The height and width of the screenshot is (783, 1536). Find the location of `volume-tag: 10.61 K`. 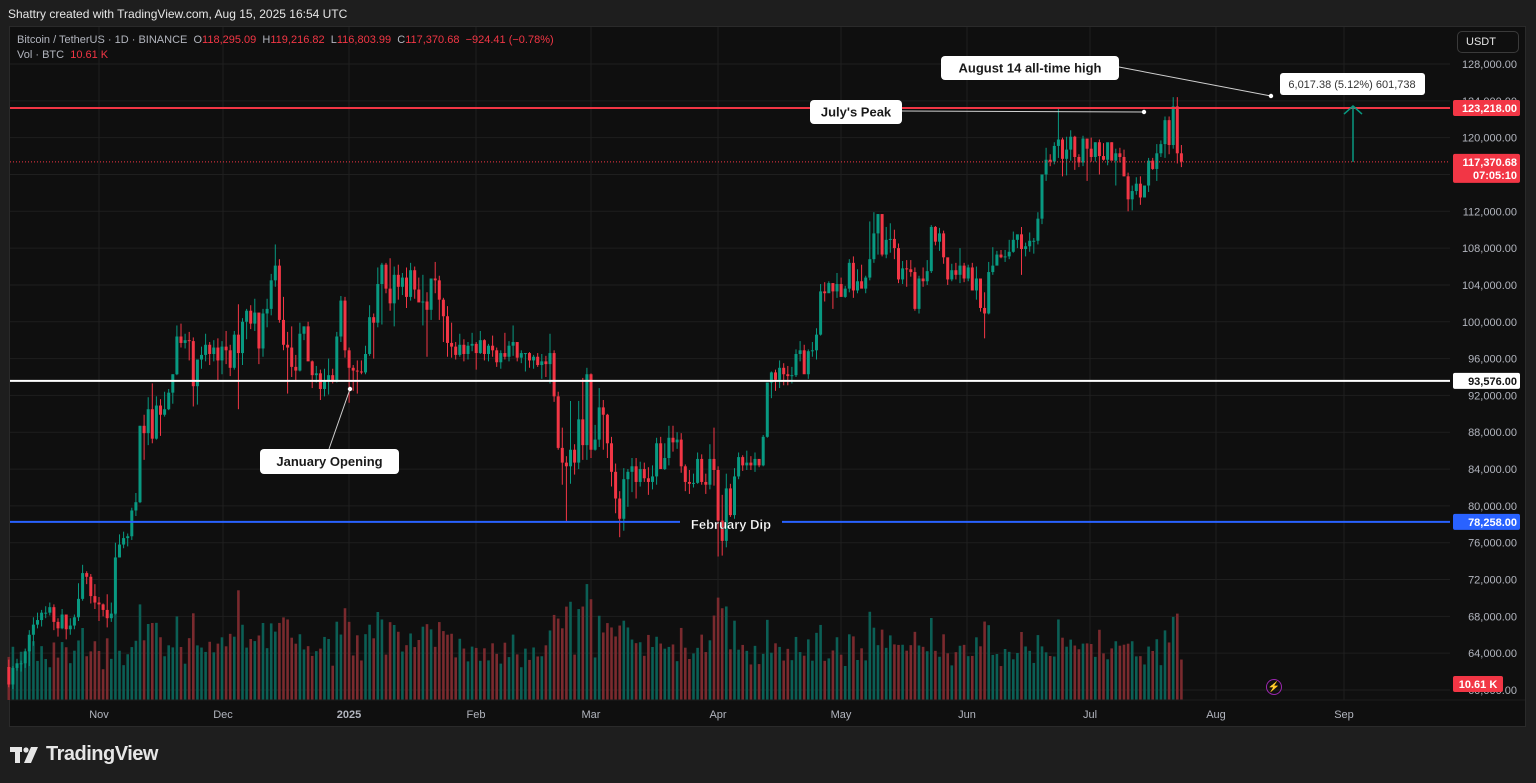

volume-tag: 10.61 K is located at coordinates (1478, 684).